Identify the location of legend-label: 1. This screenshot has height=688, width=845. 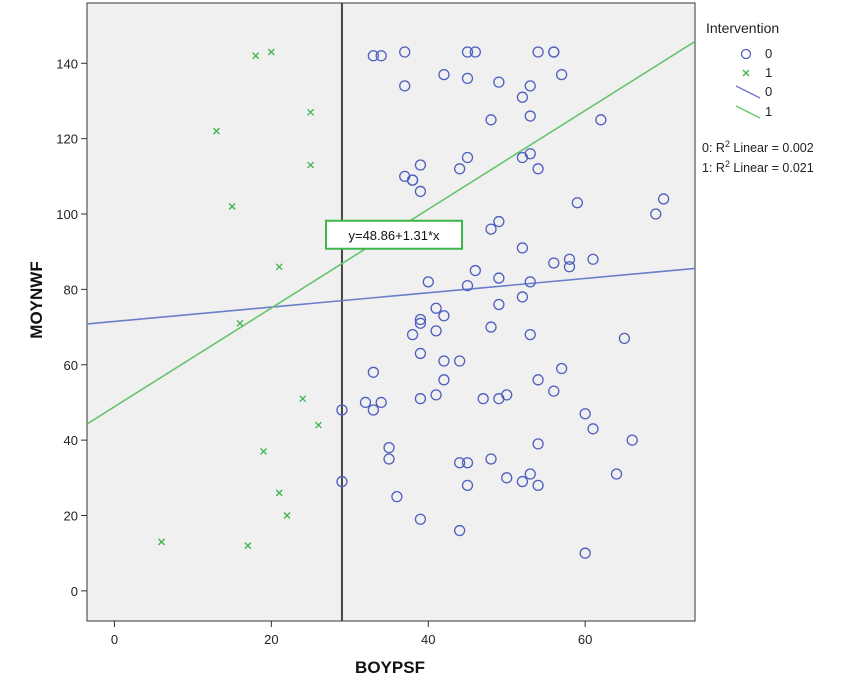
(768, 111).